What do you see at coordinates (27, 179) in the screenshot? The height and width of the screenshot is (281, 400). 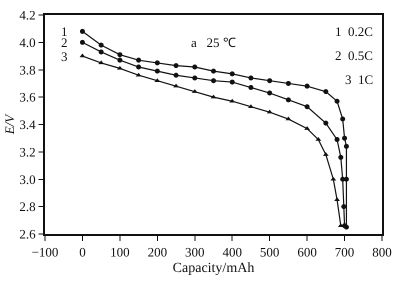 I see `y-tick-label: 3.0` at bounding box center [27, 179].